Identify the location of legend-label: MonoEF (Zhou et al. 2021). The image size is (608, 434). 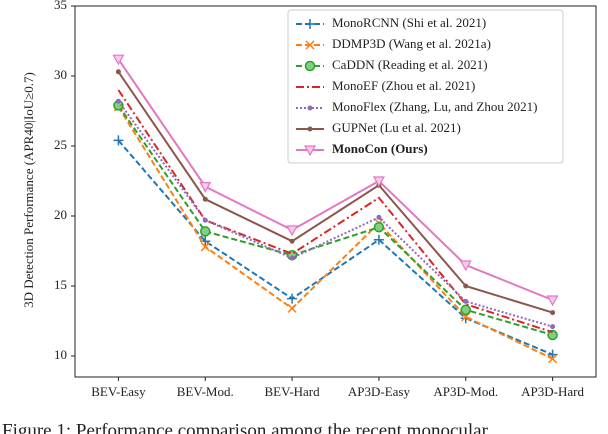
(403, 85).